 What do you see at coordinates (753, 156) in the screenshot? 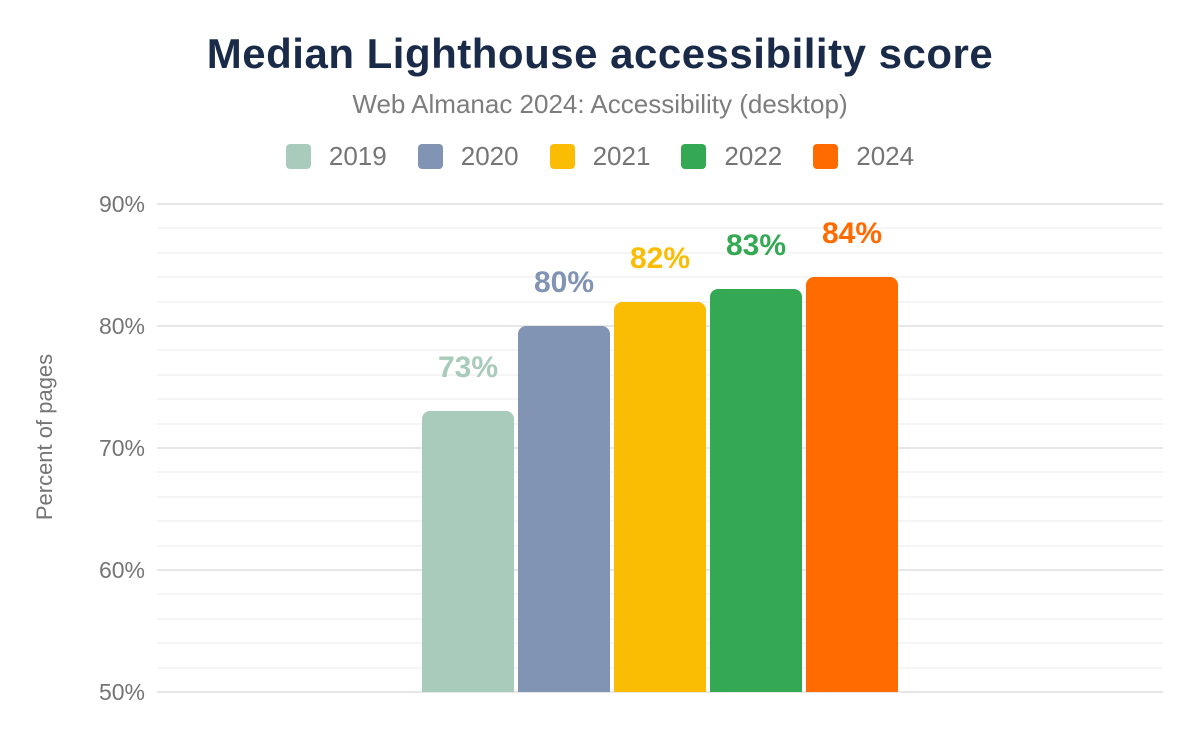
I see `legend-label: 2022` at bounding box center [753, 156].